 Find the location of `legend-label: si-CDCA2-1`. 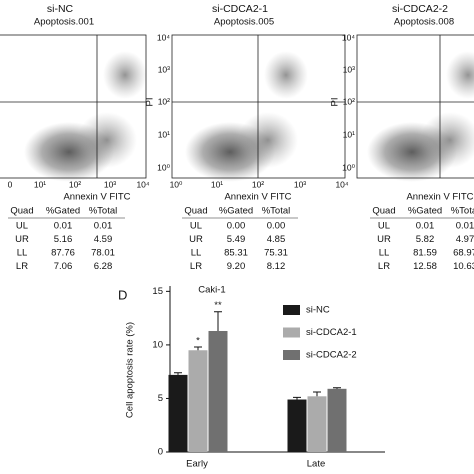

legend-label: si-CDCA2-1 is located at coordinates (331, 332).